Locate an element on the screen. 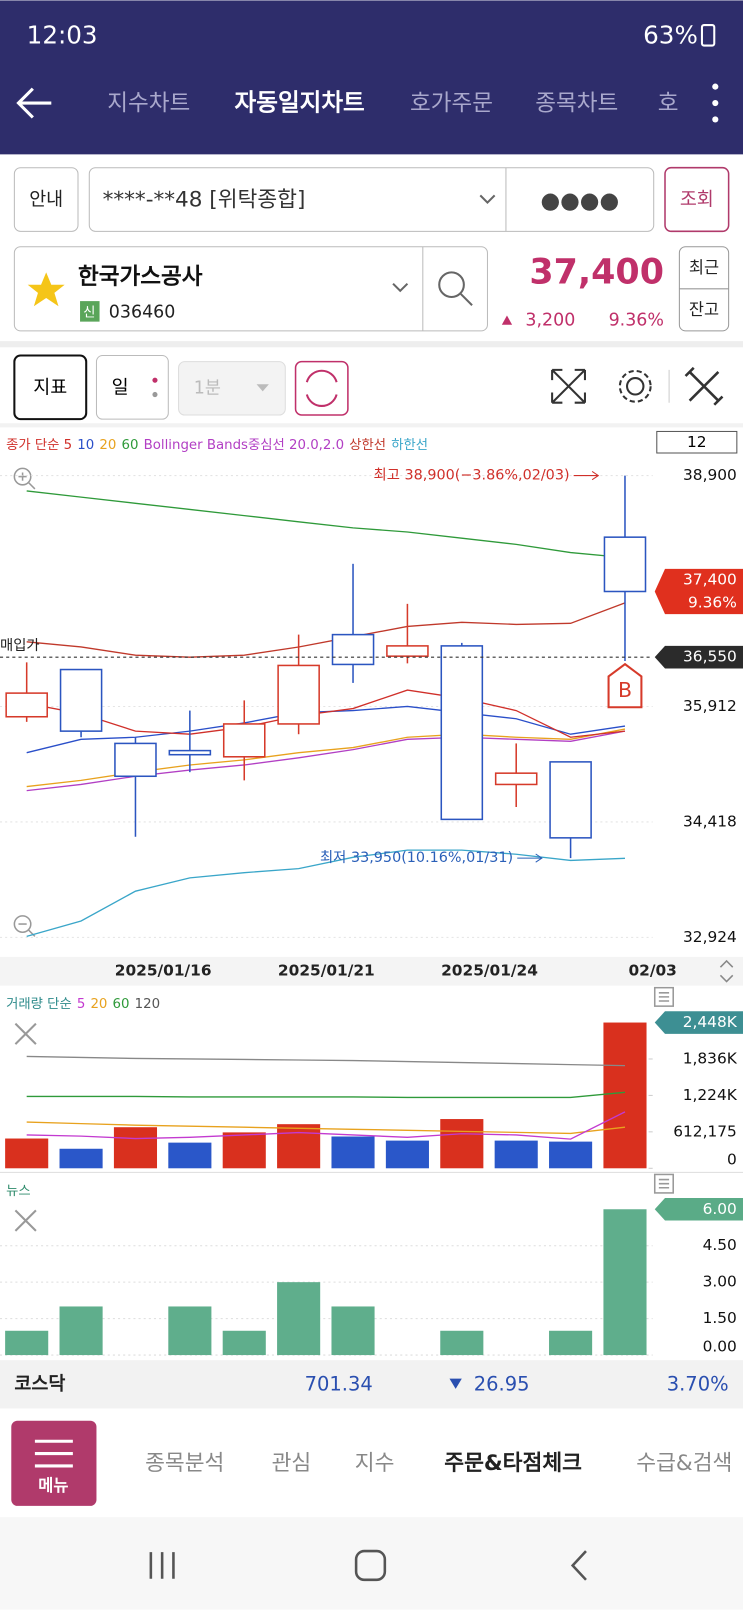 Image resolution: width=743 pixels, height=1610 pixels. x-tick-label: 2025/01/24 is located at coordinates (489, 971).